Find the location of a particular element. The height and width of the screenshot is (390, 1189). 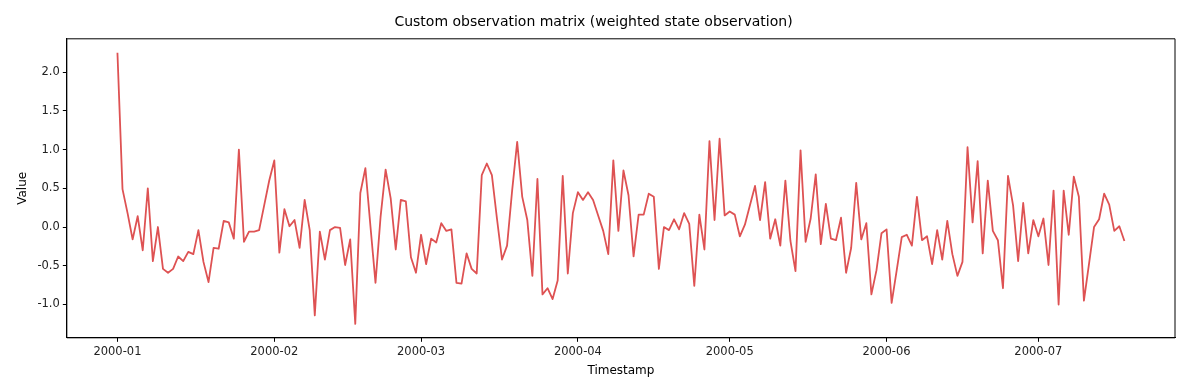

x-tick-label: 2000-07 is located at coordinates (1038, 350).